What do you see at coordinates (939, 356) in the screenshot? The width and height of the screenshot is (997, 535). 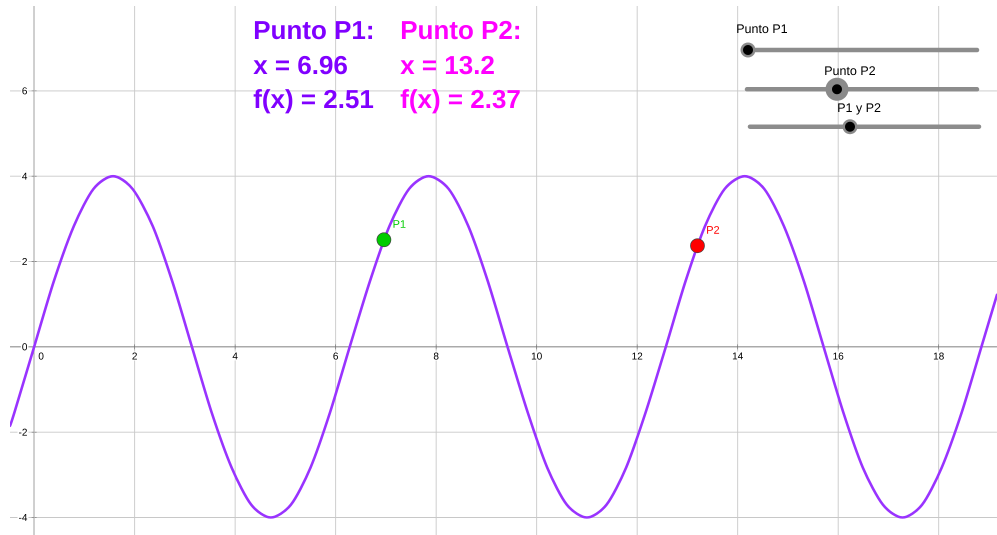 I see `x-tick-label: 18` at bounding box center [939, 356].